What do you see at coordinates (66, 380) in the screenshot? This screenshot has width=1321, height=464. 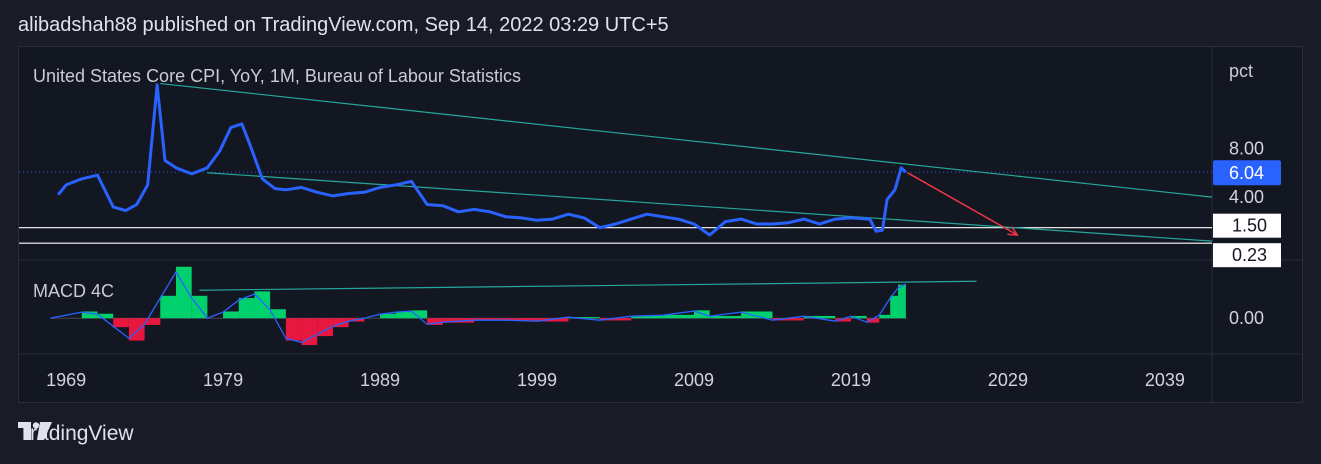 I see `time-tick-0: 1969` at bounding box center [66, 380].